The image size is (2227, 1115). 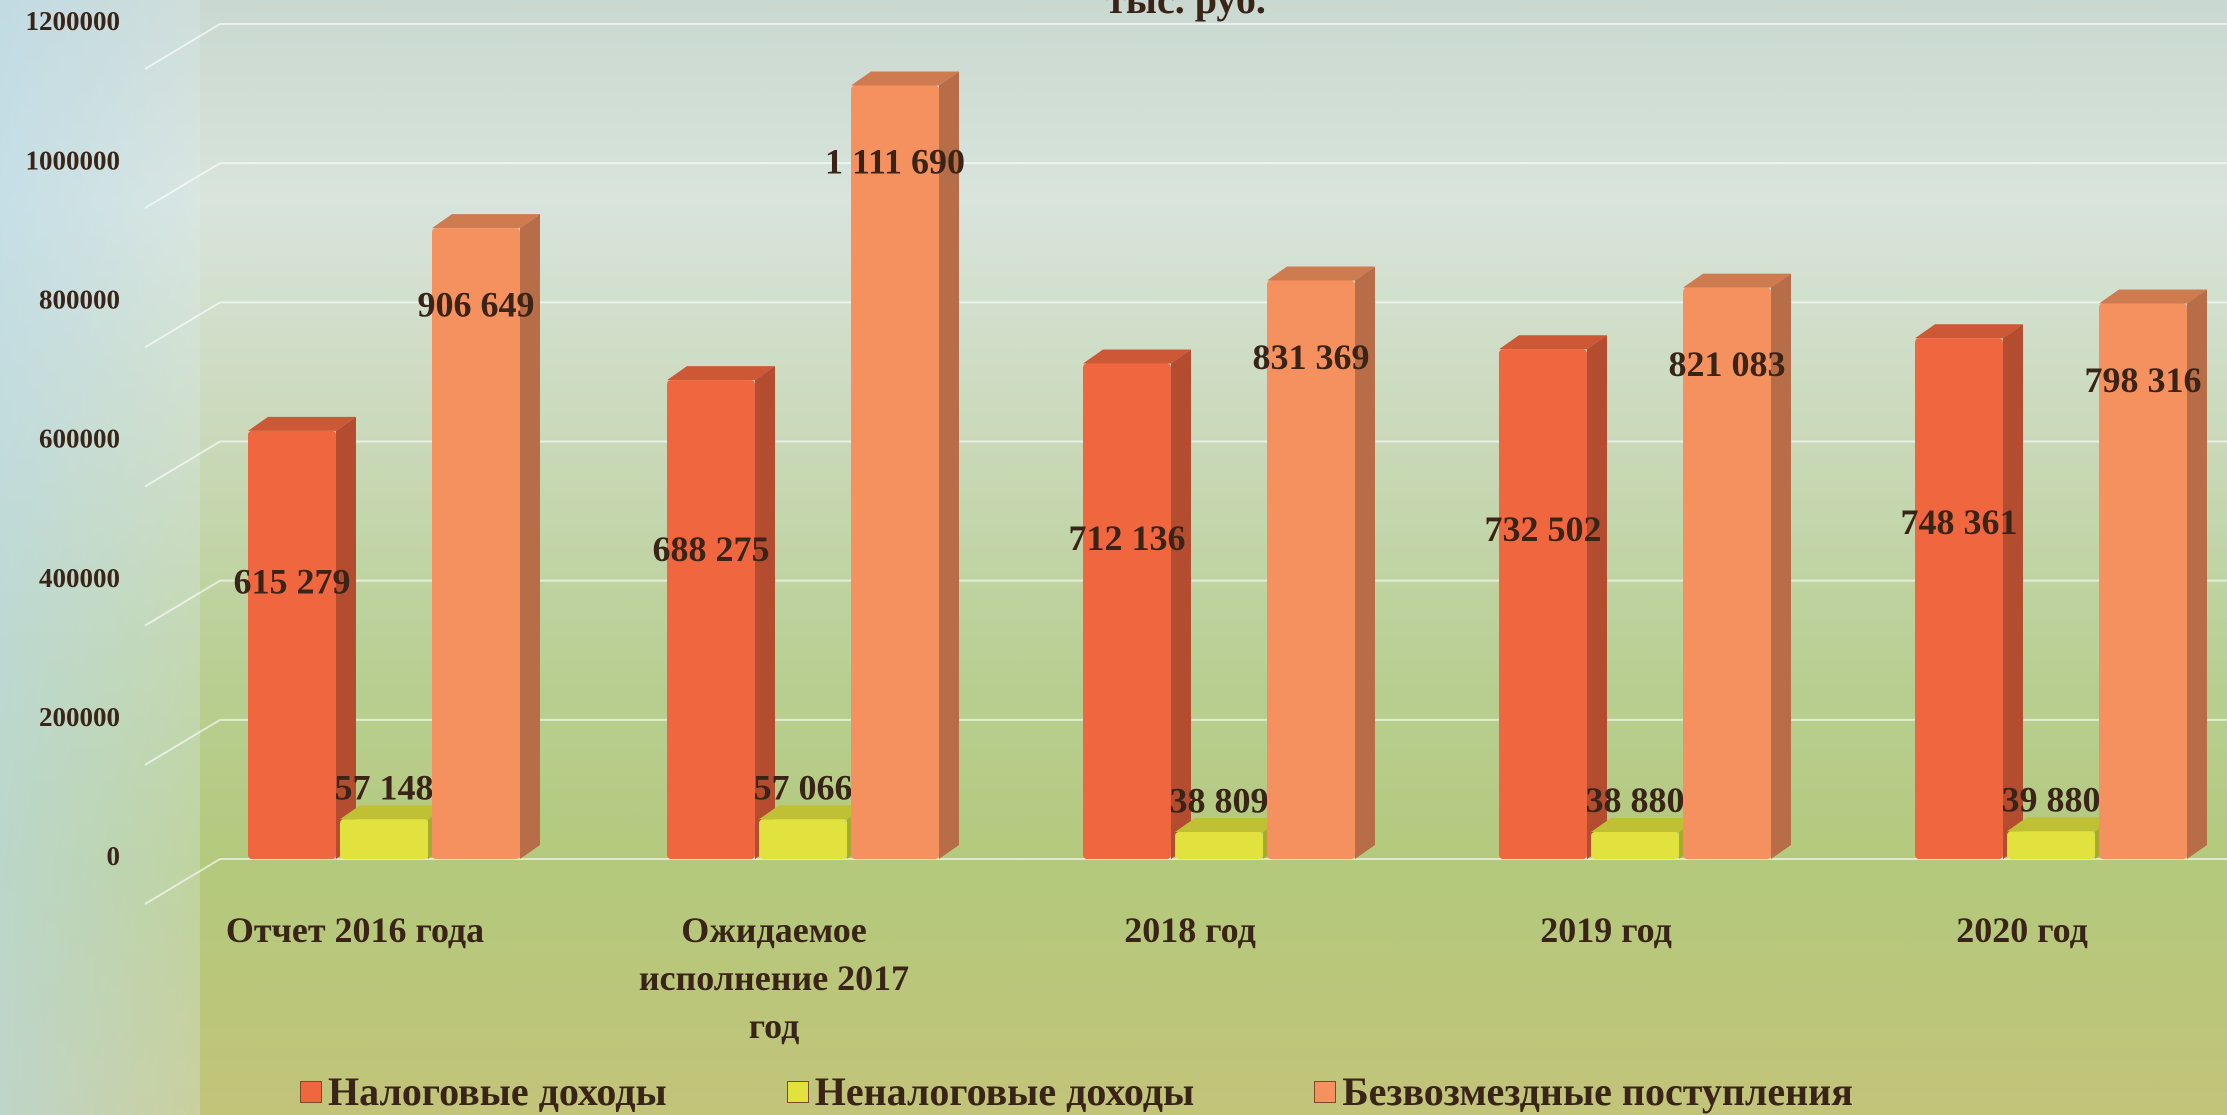 What do you see at coordinates (2022, 930) in the screenshot?
I see `x-tick-label: 2020 год` at bounding box center [2022, 930].